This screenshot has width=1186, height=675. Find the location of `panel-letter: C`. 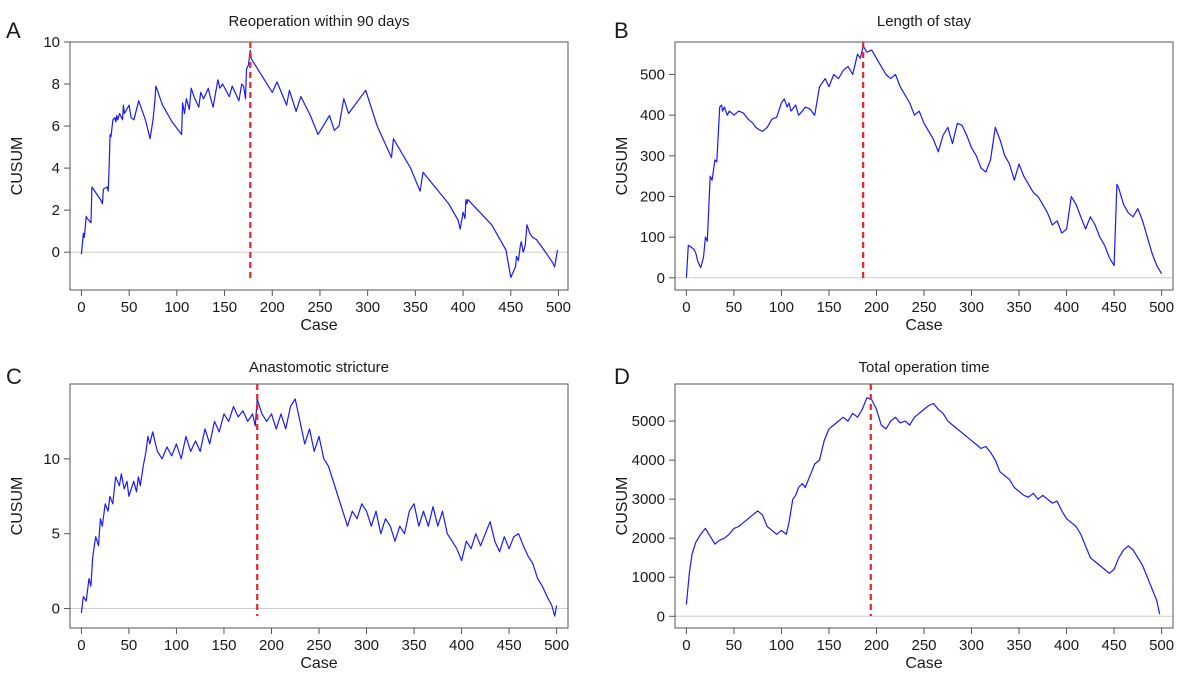

panel-letter: C is located at coordinates (14, 376).